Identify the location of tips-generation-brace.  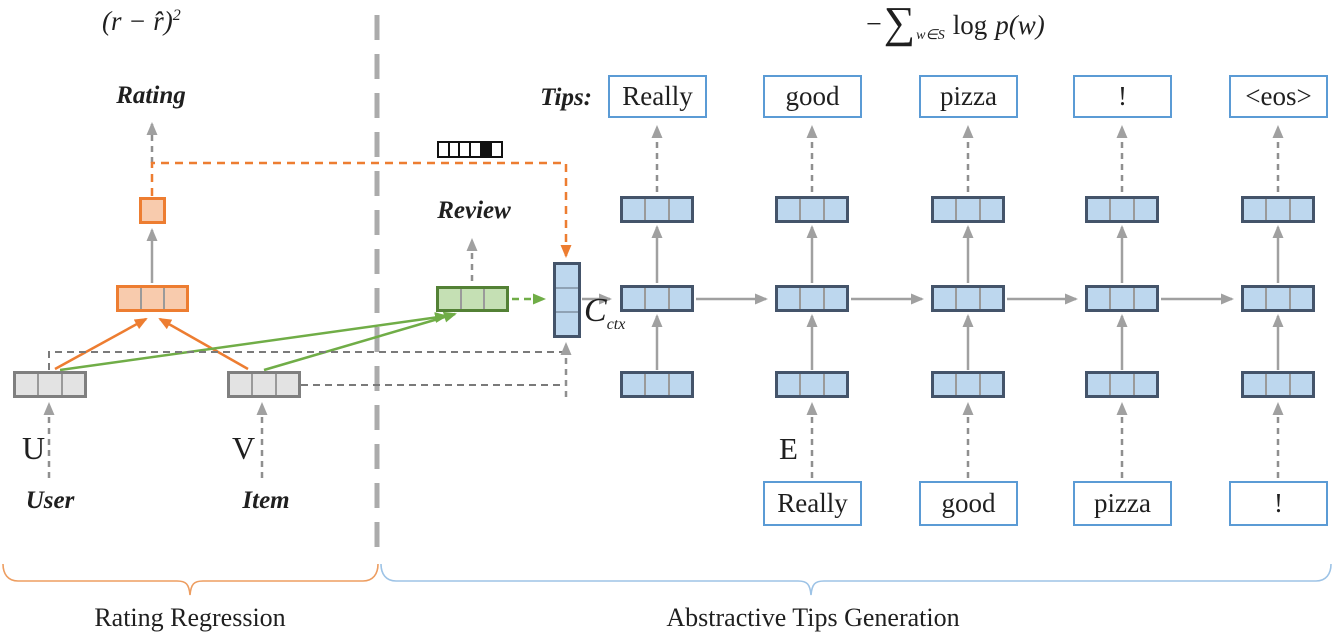
(856, 579).